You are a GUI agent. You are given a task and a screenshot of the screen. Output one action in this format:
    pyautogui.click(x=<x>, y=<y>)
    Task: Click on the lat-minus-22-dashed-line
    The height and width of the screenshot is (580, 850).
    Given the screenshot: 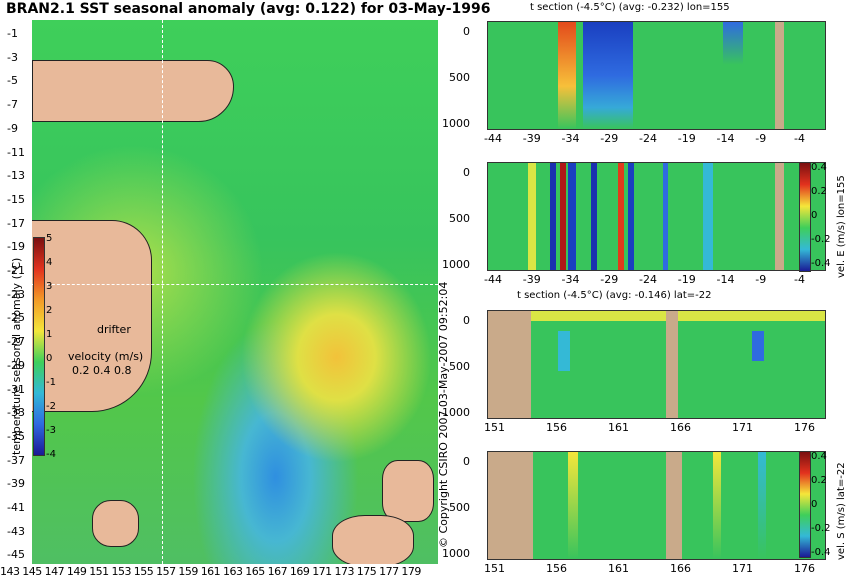 What is the action you would take?
    pyautogui.click(x=235, y=284)
    